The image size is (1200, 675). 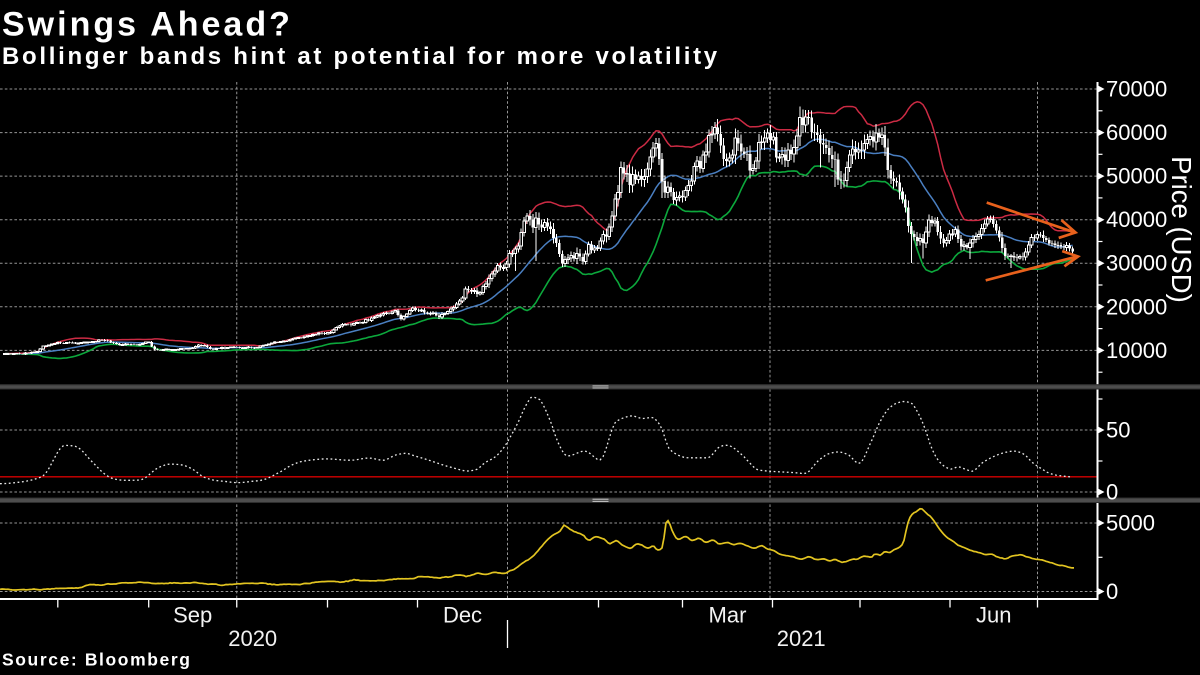 What do you see at coordinates (1118, 430) in the screenshot?
I see `svg-text: 50` at bounding box center [1118, 430].